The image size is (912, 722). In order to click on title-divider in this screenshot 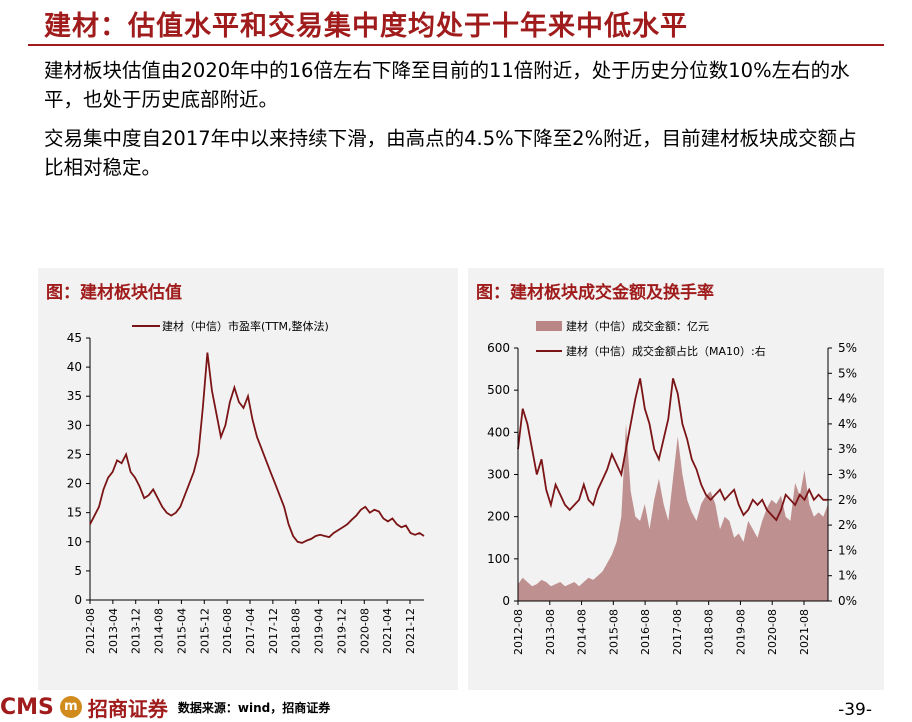, I will do `click(456, 45)`.